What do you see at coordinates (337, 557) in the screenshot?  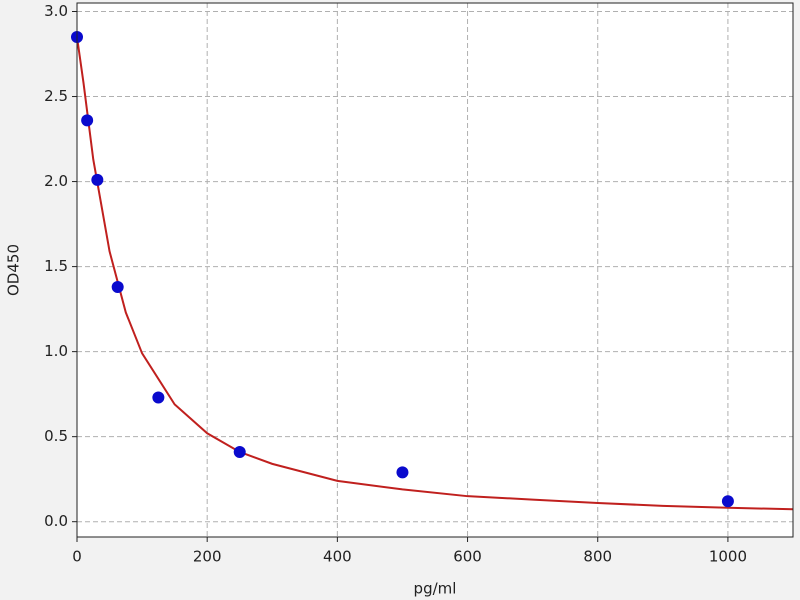 I see `x-tick-label: 400` at bounding box center [337, 557].